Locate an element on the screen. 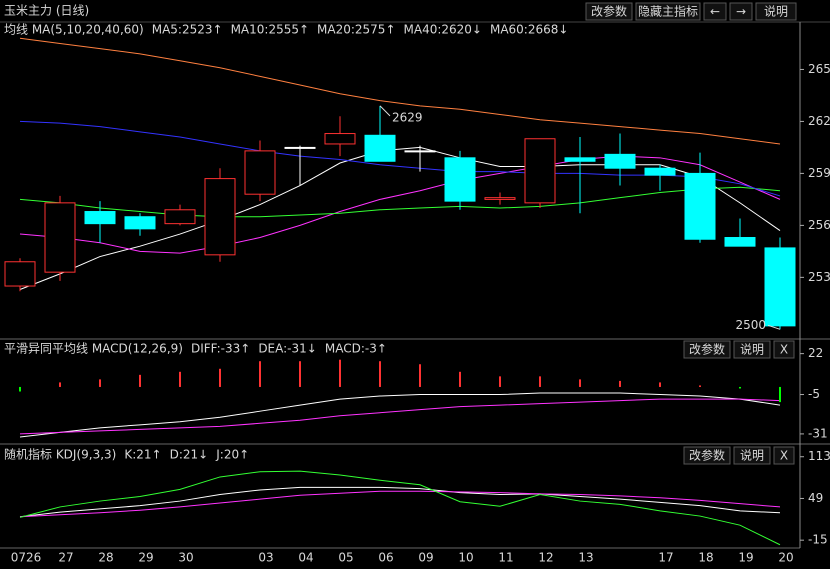  high-annotation: 2629 is located at coordinates (407, 117).